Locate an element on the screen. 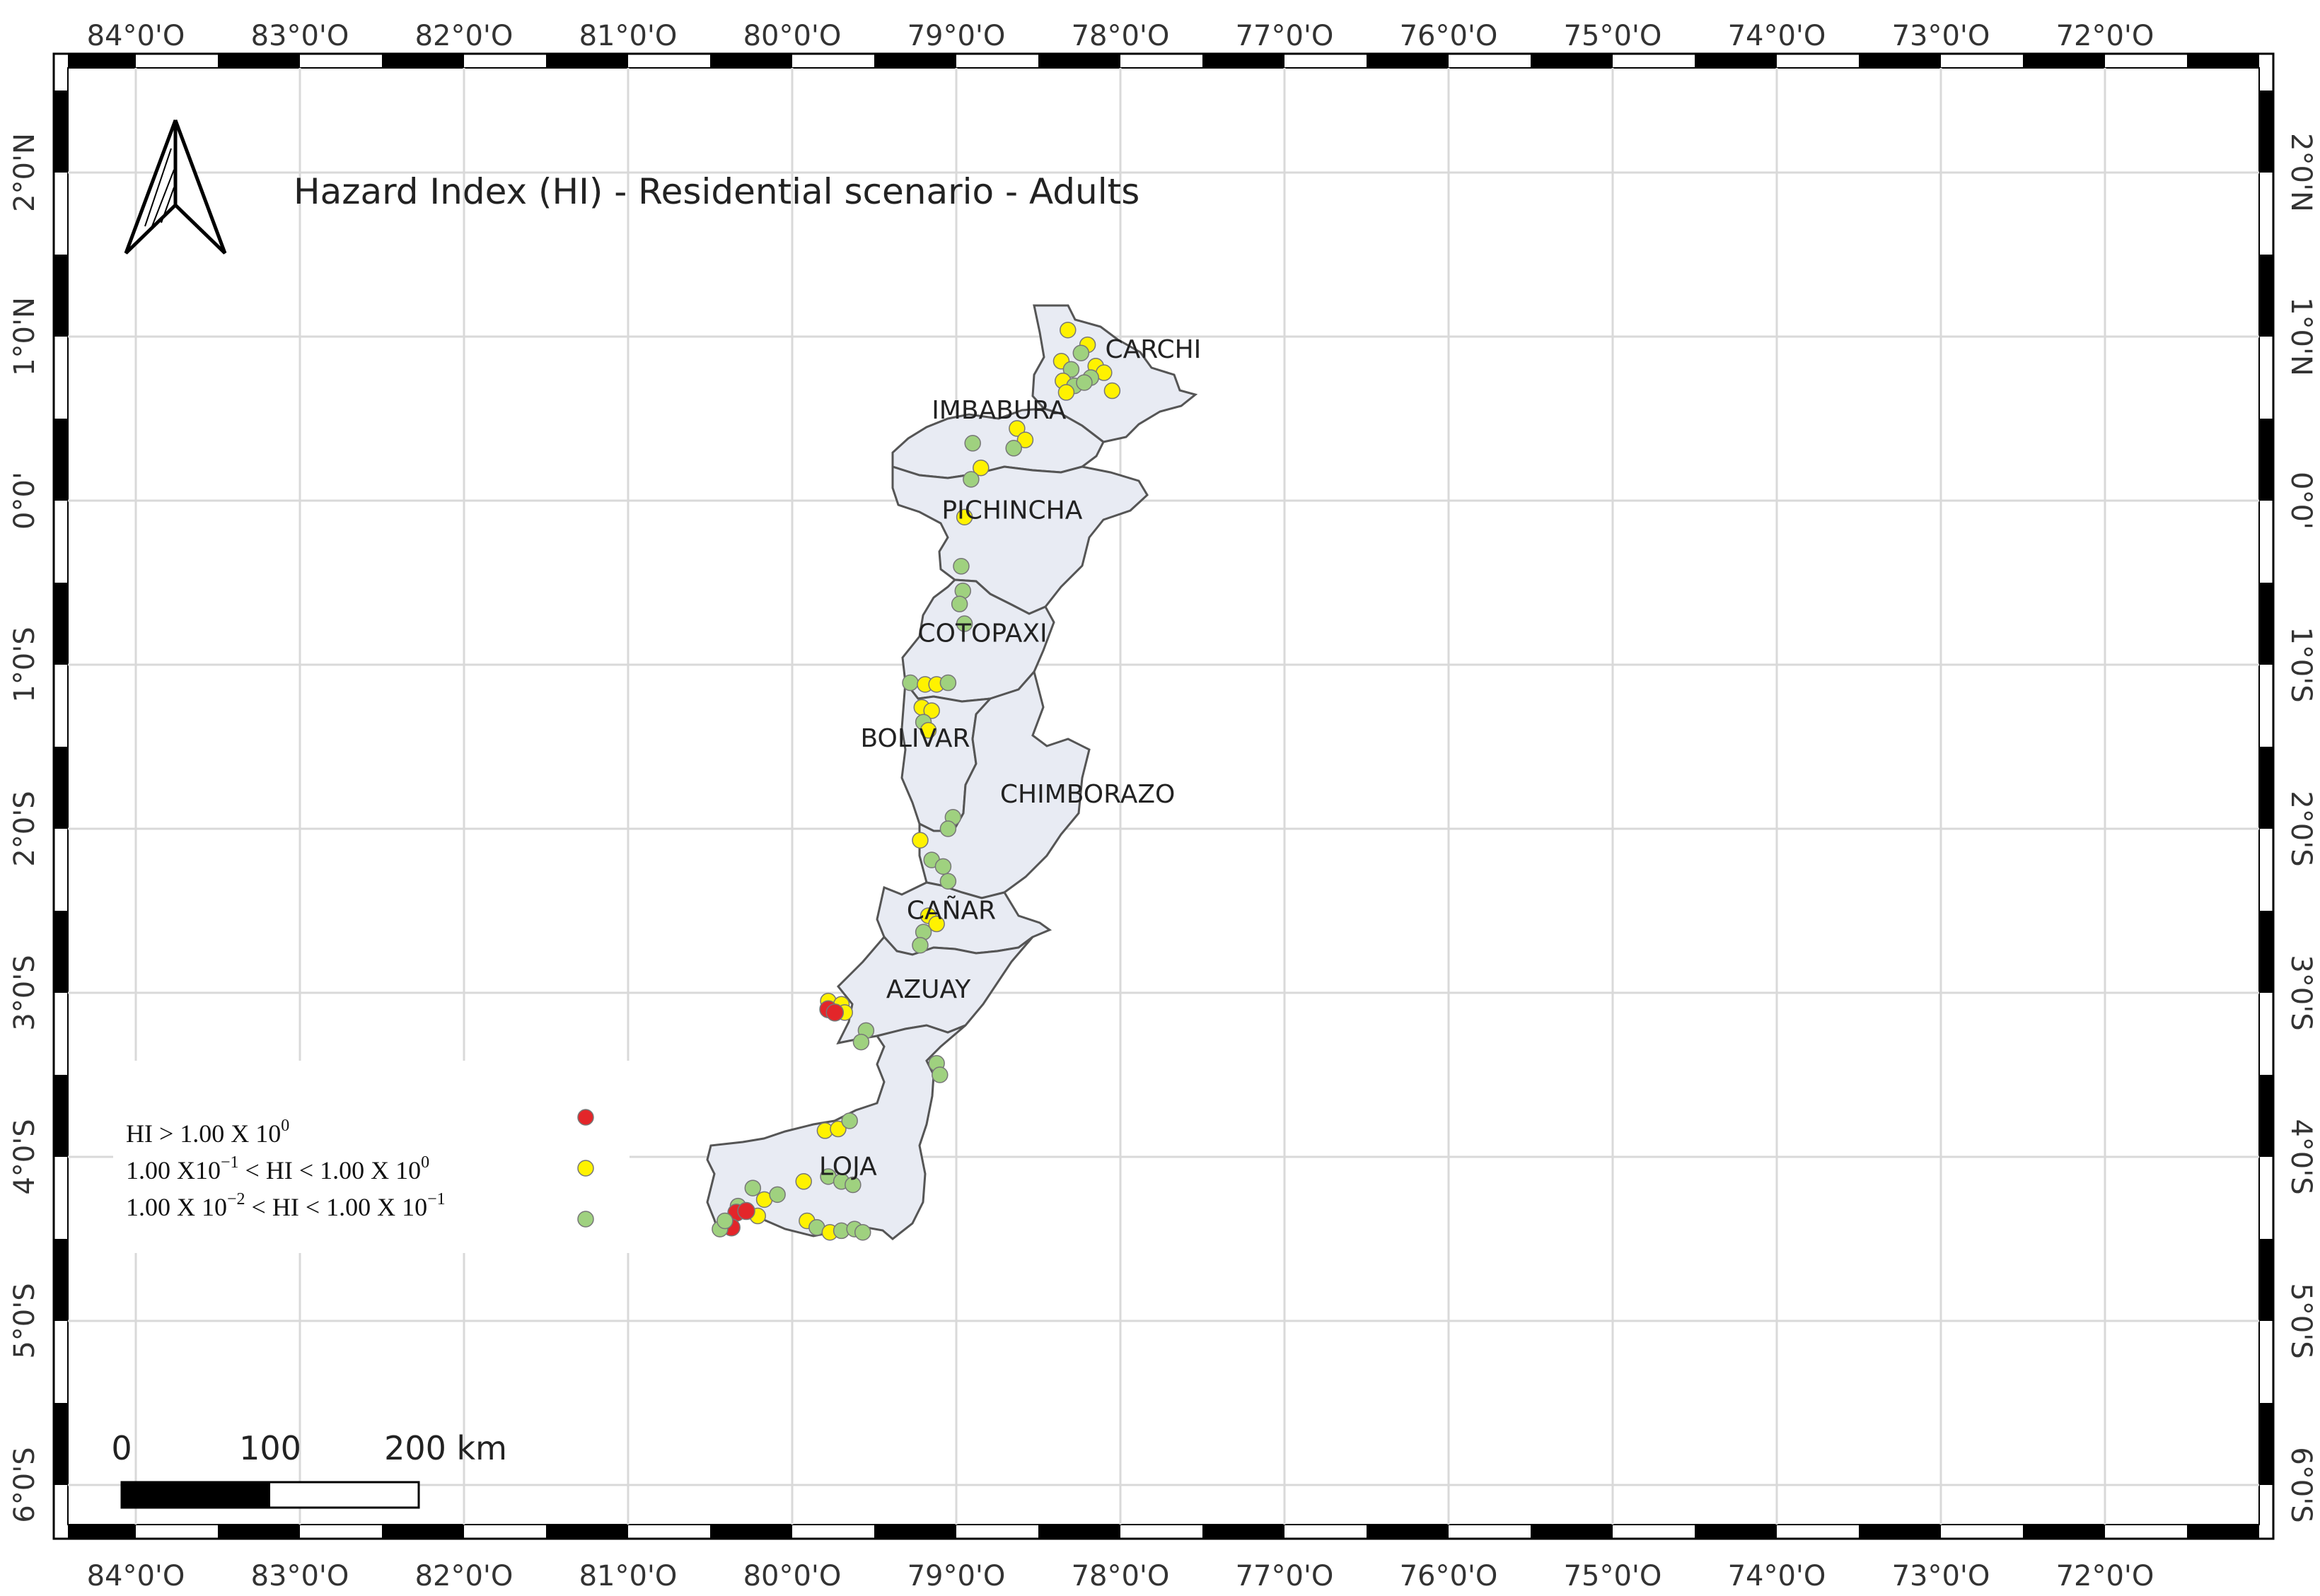 The width and height of the screenshot is (2320, 1596). lon-label-bottom: 77°0'O is located at coordinates (1285, 1576).